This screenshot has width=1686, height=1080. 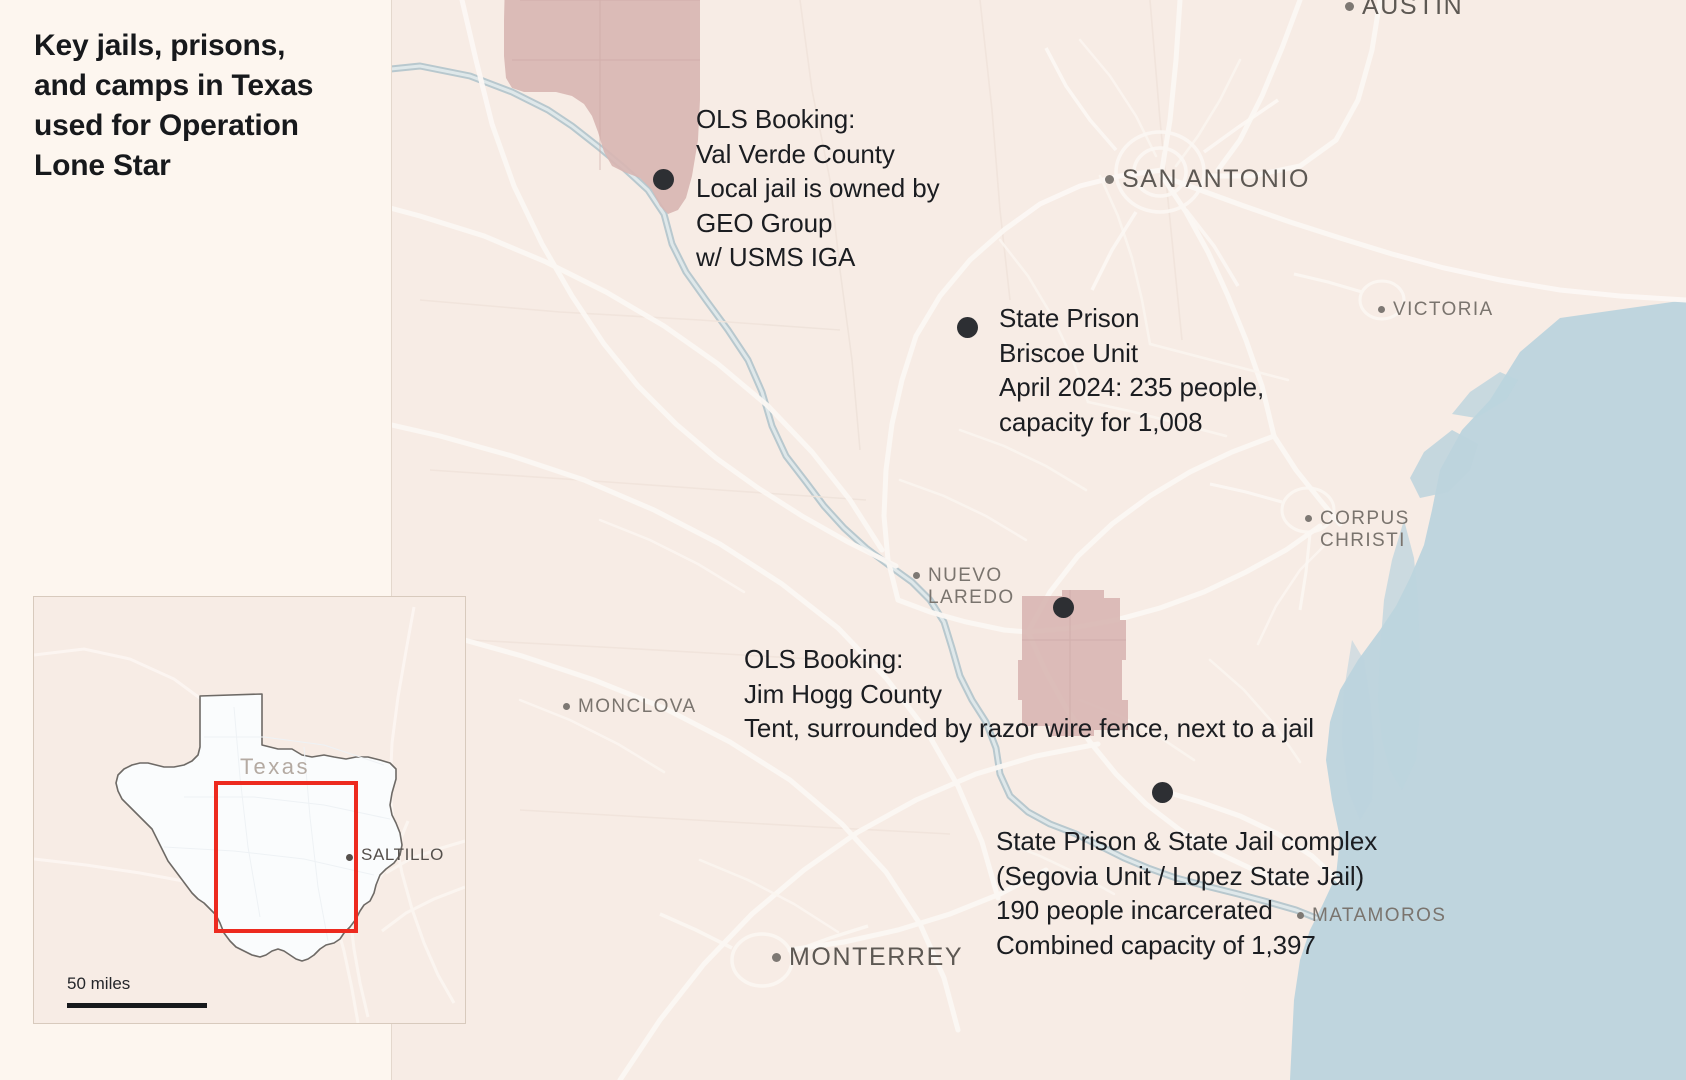 I want to click on site-marker-val-verde, so click(x=663, y=179).